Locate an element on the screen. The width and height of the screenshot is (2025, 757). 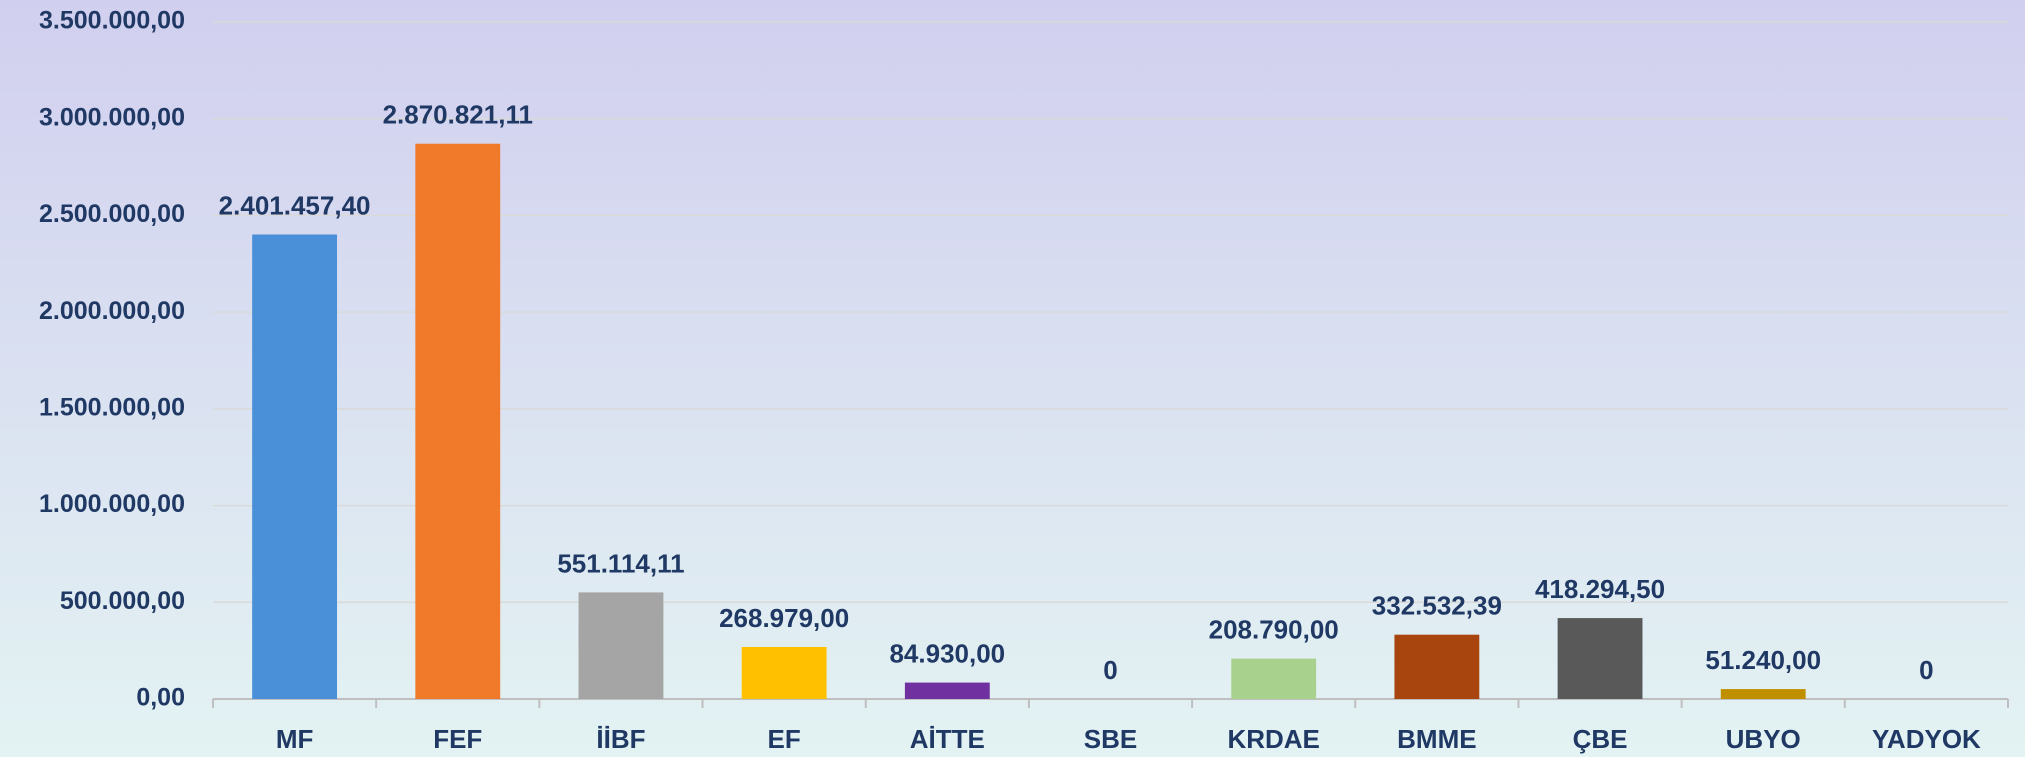
y-tick-label: 1.500.000,00 is located at coordinates (112, 407).